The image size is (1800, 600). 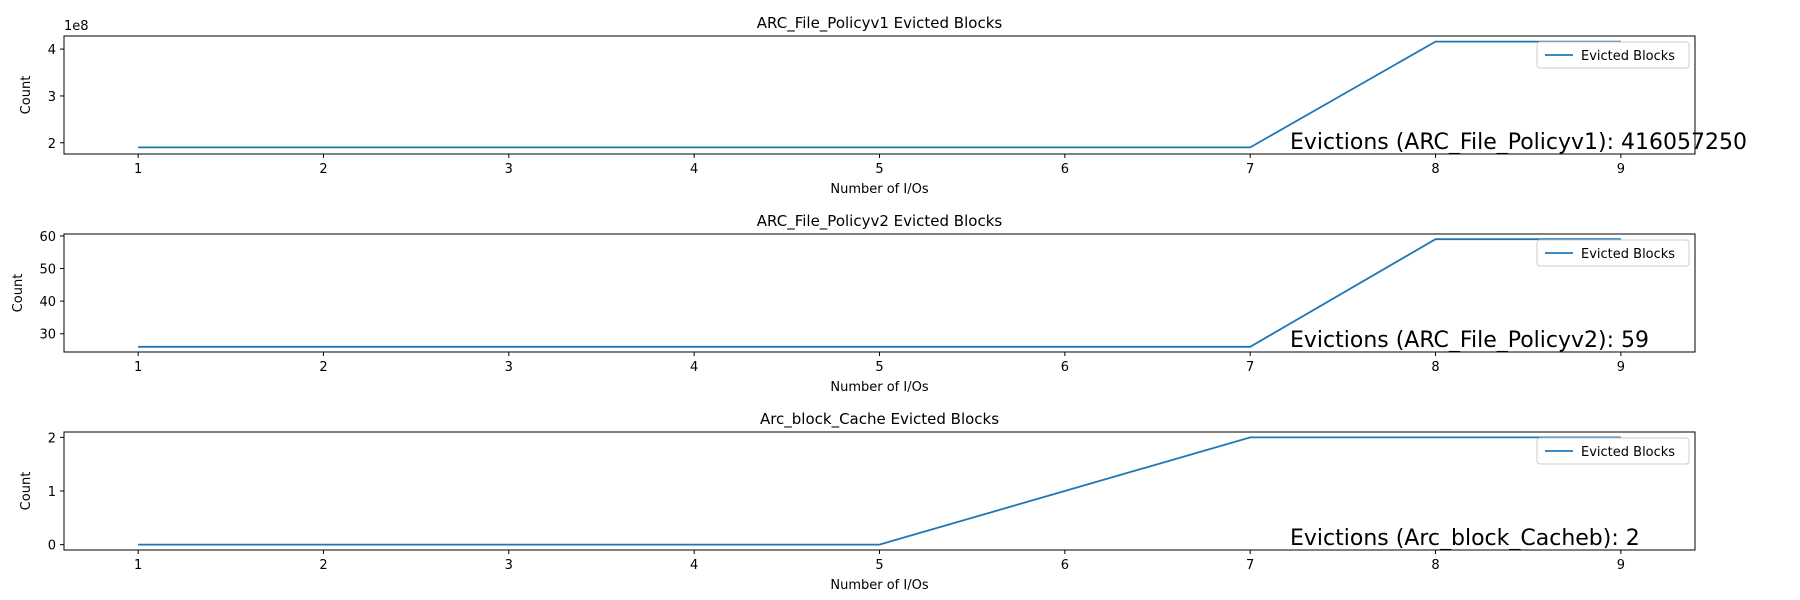 What do you see at coordinates (52, 97) in the screenshot?
I see `y-tick-label: 3` at bounding box center [52, 97].